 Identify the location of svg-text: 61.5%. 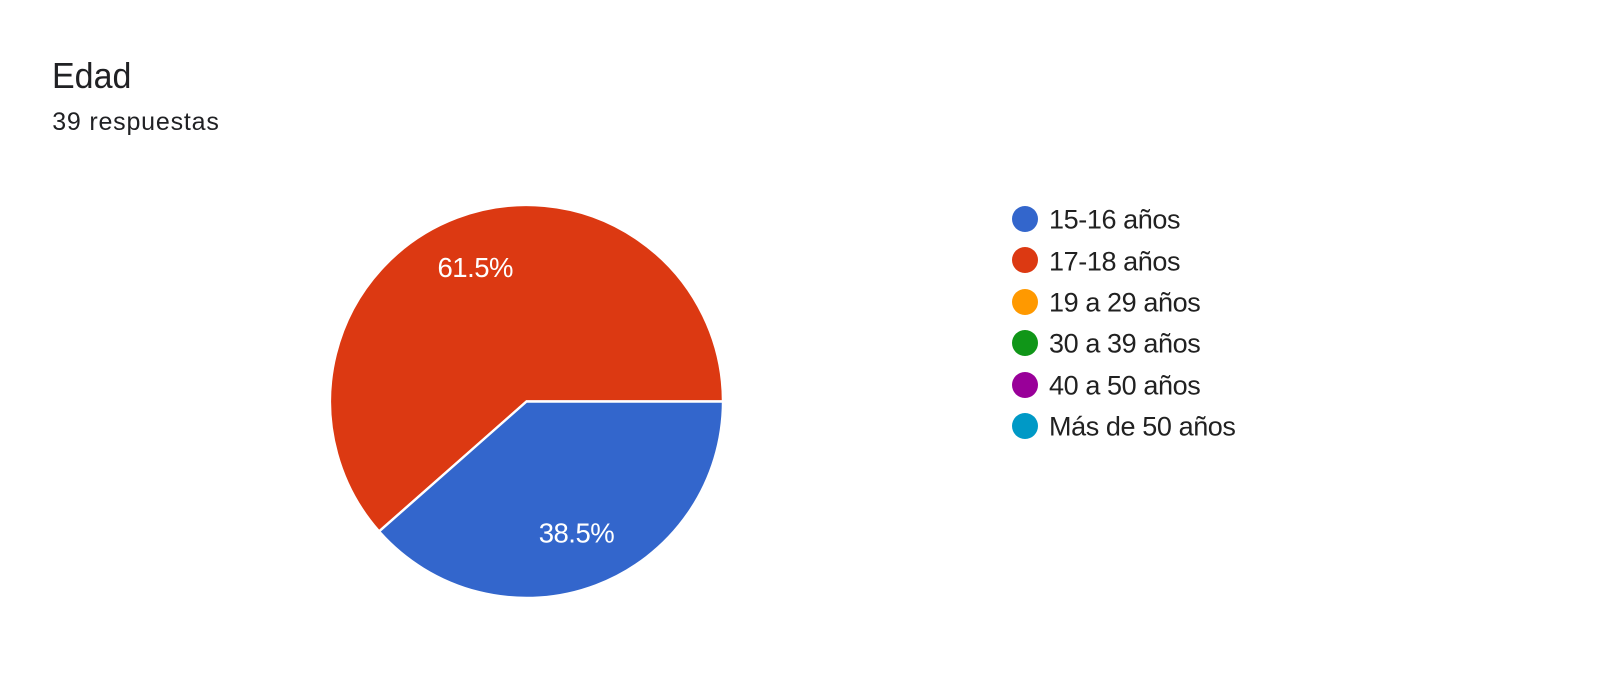
(476, 267).